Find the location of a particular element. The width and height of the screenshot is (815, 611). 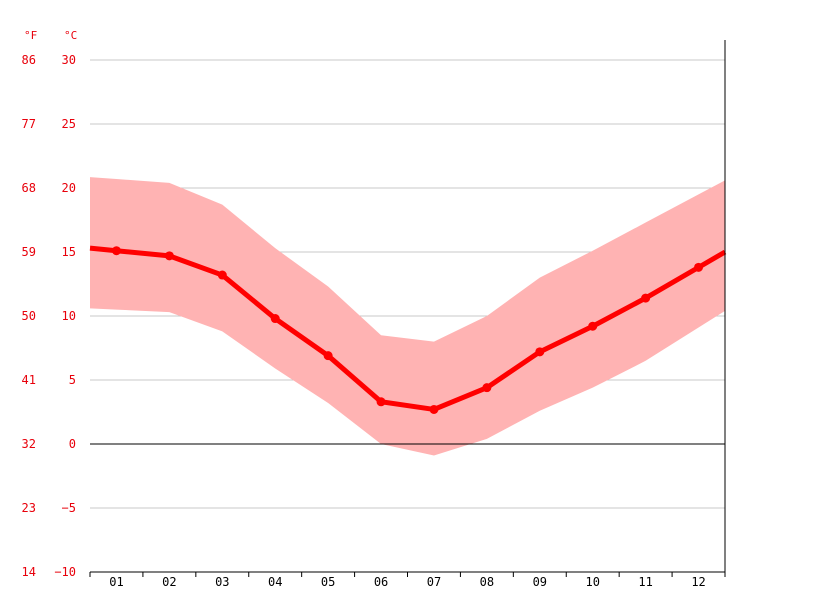

x-tick-label: 02 is located at coordinates (169, 582).